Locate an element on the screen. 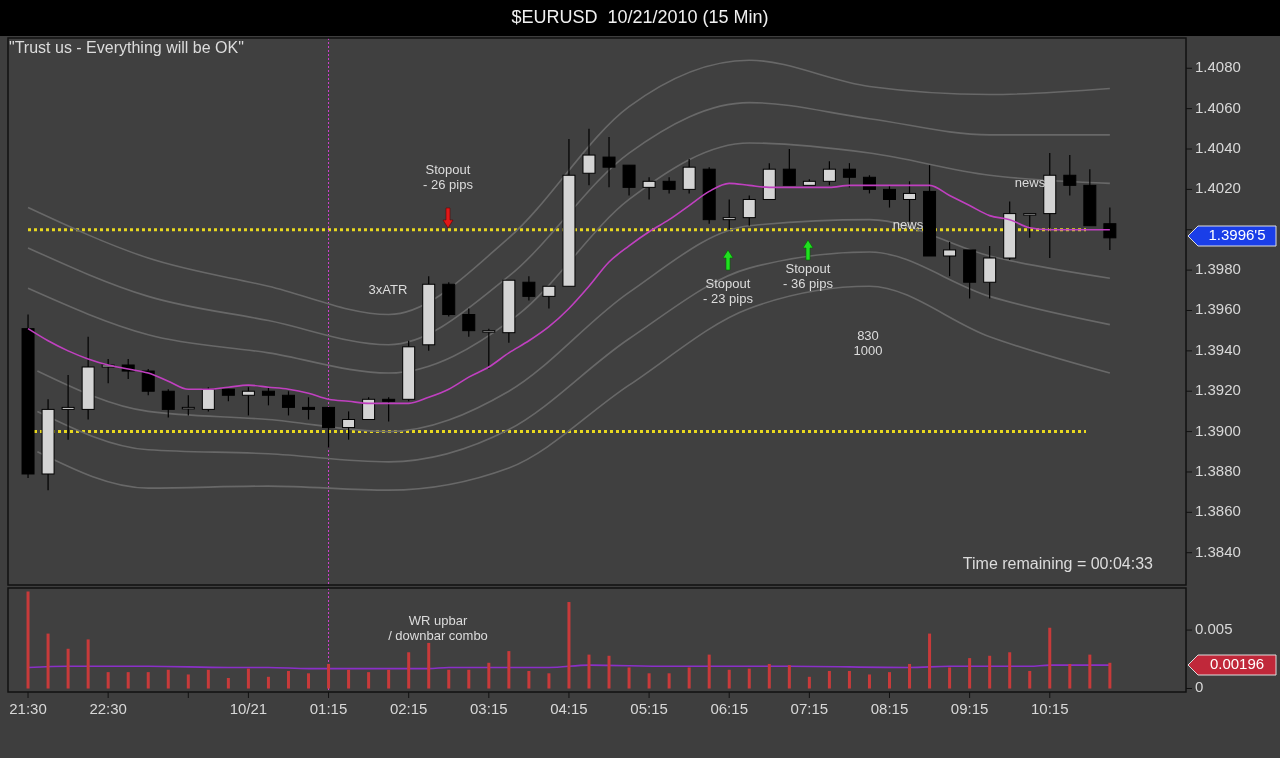 This screenshot has width=1280, height=758. chart-title: $EURUSD 10/21/2010 (15 Min) is located at coordinates (640, 17).